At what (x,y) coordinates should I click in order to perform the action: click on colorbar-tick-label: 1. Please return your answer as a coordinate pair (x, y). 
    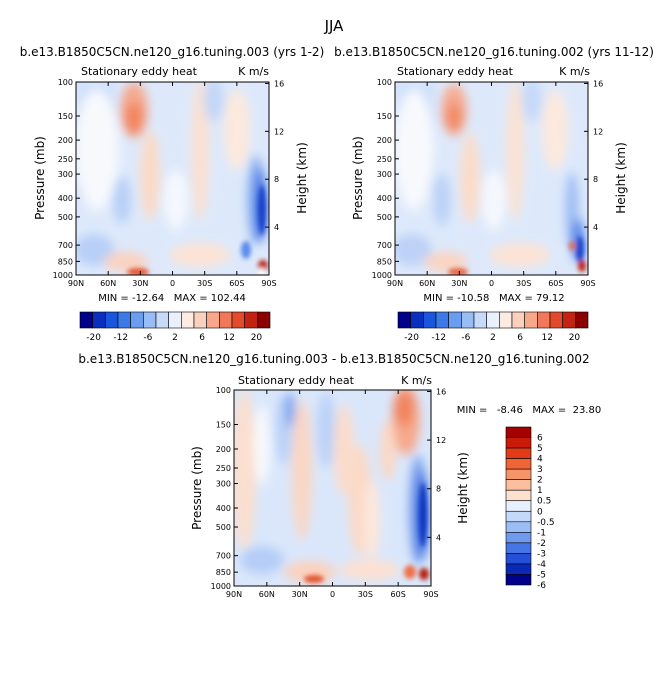
    Looking at the image, I should click on (540, 491).